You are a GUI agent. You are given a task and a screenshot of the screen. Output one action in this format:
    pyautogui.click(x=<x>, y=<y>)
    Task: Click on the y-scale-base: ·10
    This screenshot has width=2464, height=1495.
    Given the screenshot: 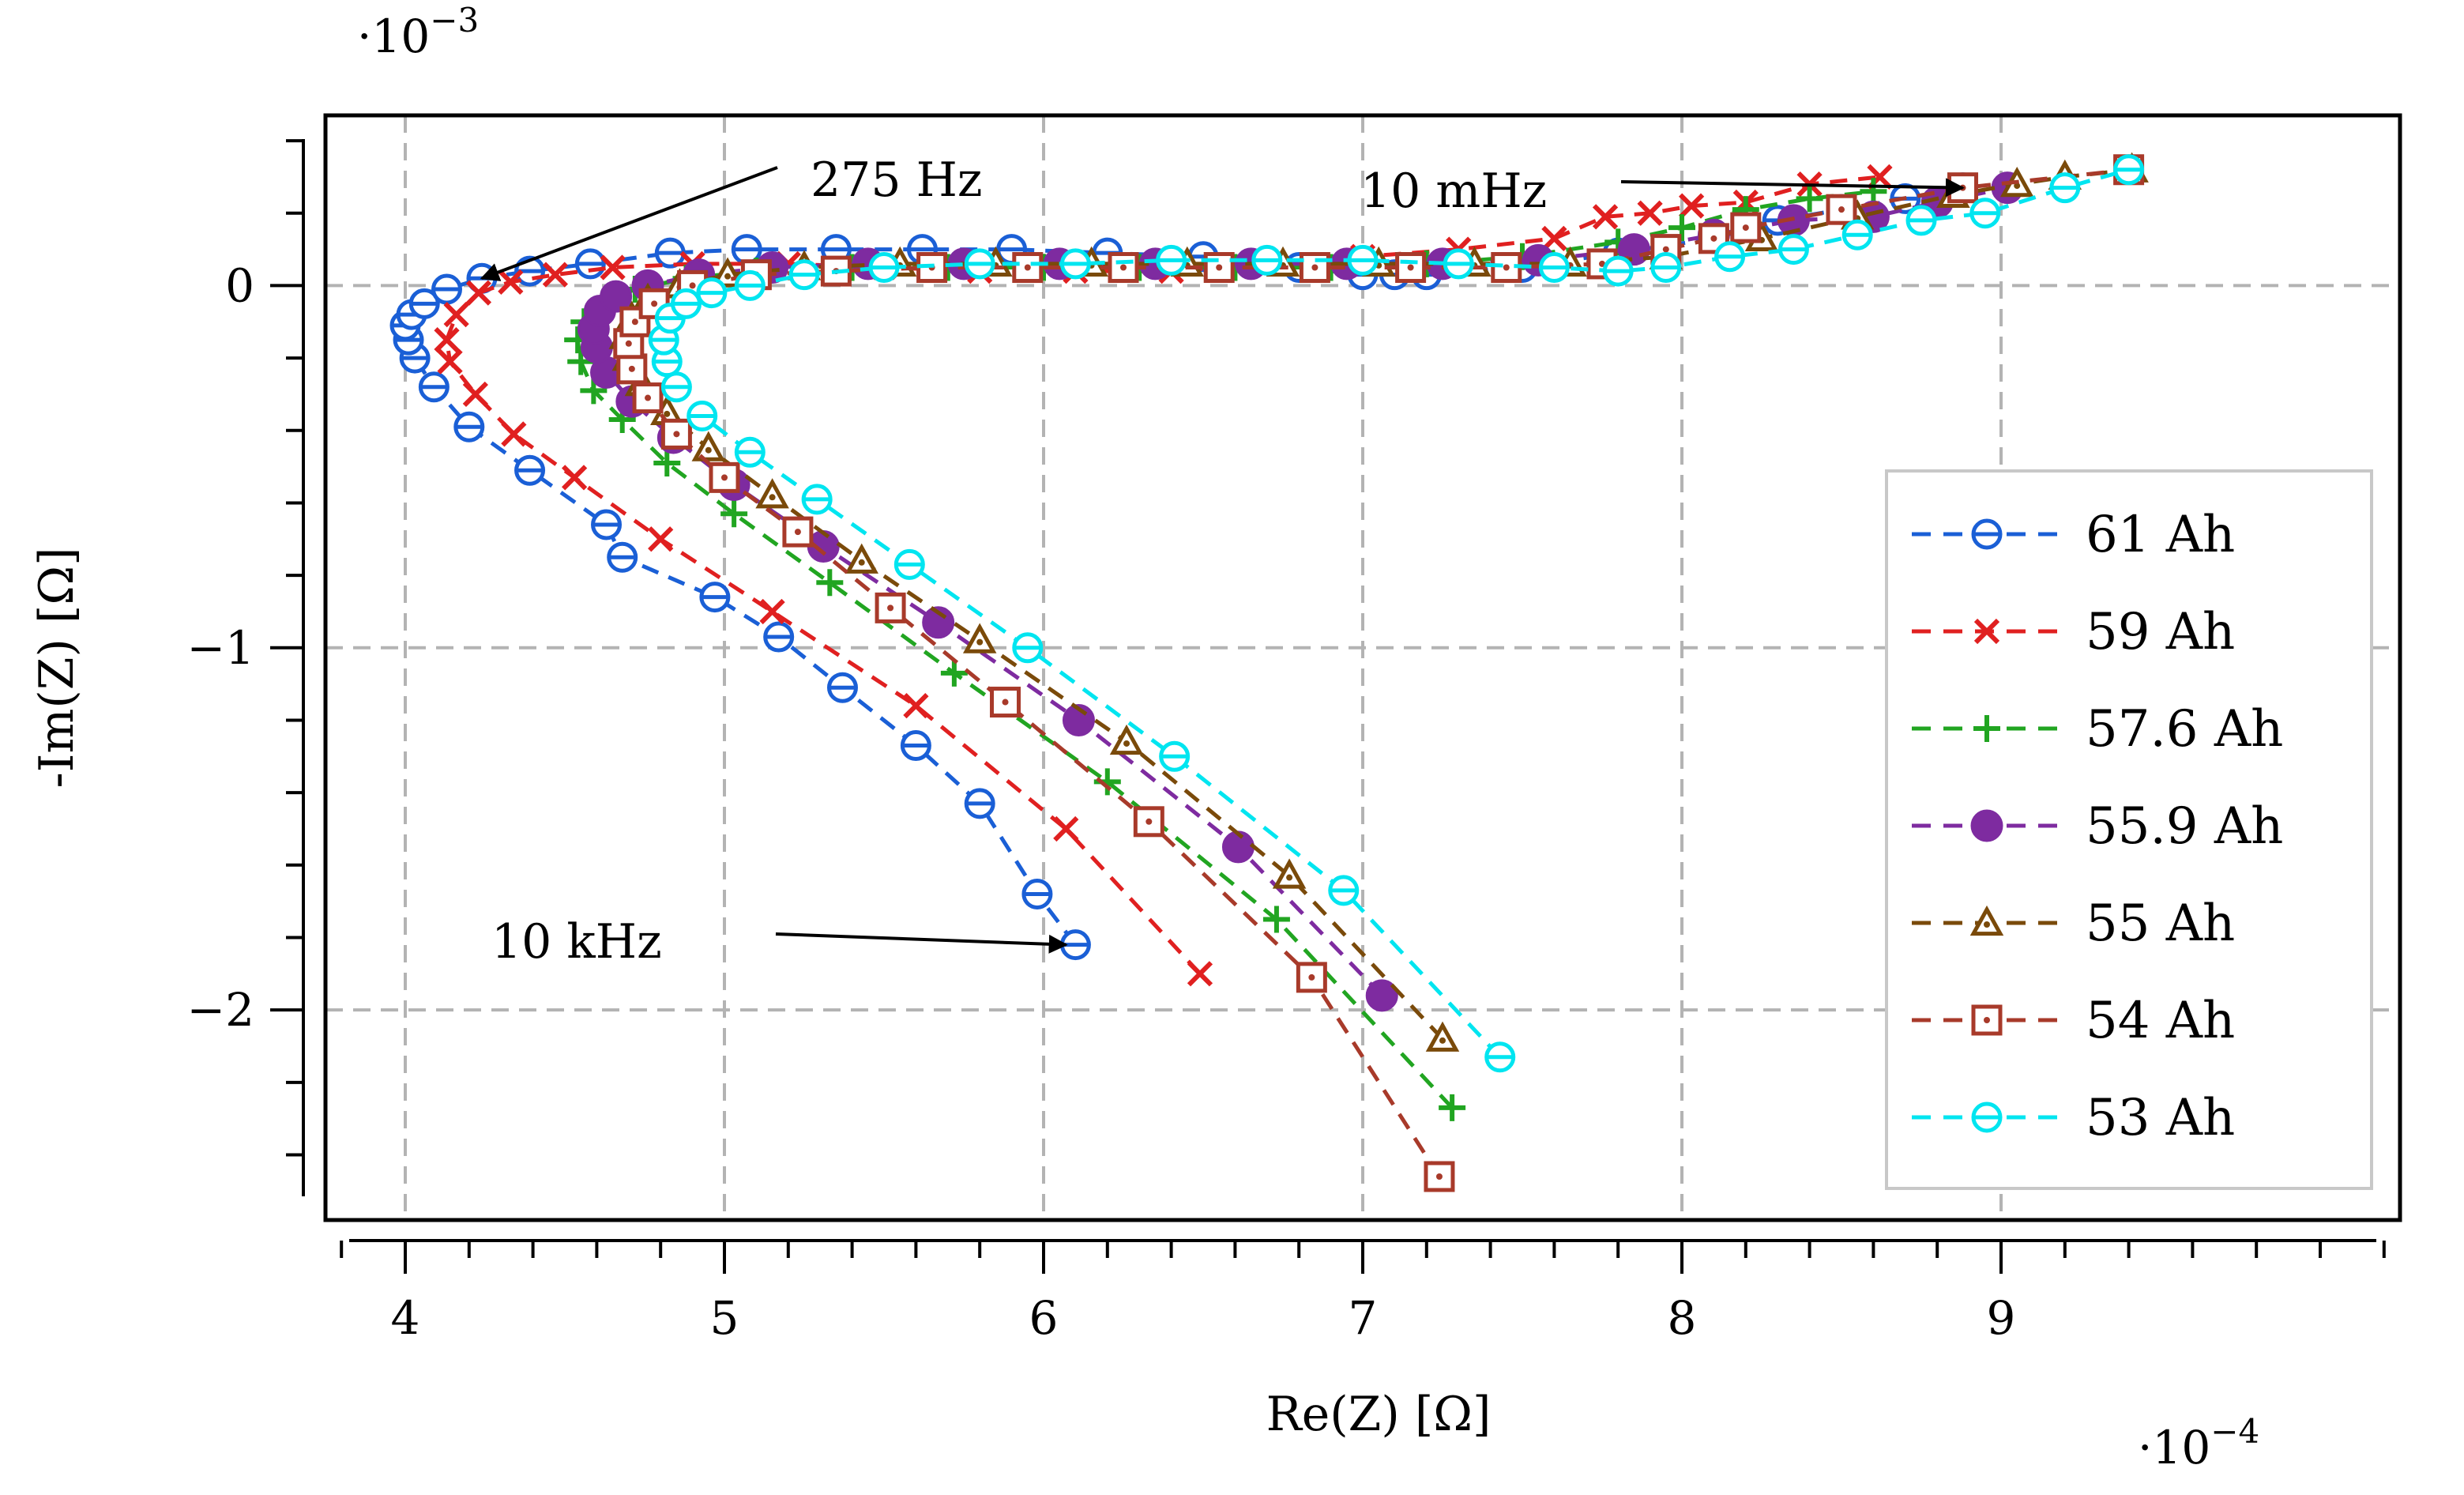 What is the action you would take?
    pyautogui.click(x=393, y=36)
    